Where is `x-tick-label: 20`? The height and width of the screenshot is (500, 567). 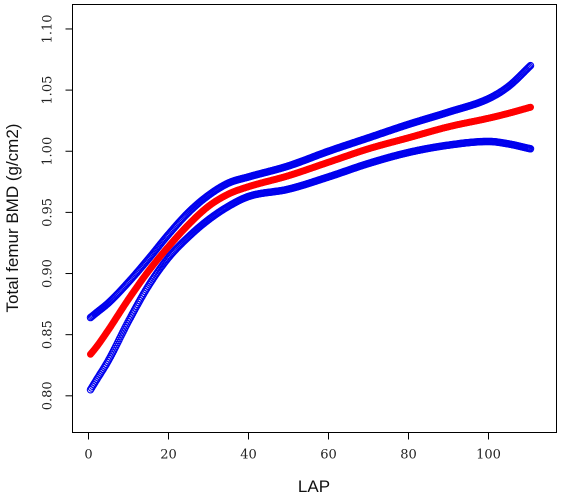
x-tick-label: 20 is located at coordinates (168, 455).